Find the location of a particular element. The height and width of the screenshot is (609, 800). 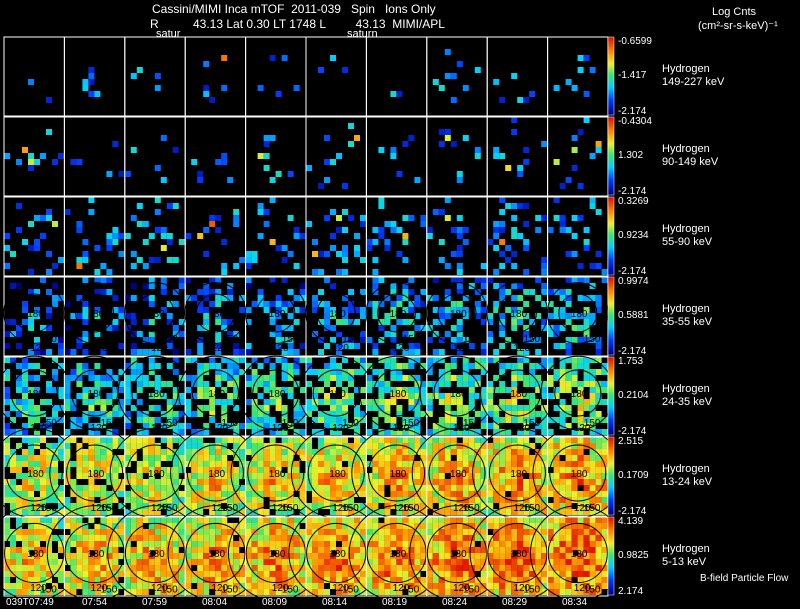

planet-dot is located at coordinates (515, 553).